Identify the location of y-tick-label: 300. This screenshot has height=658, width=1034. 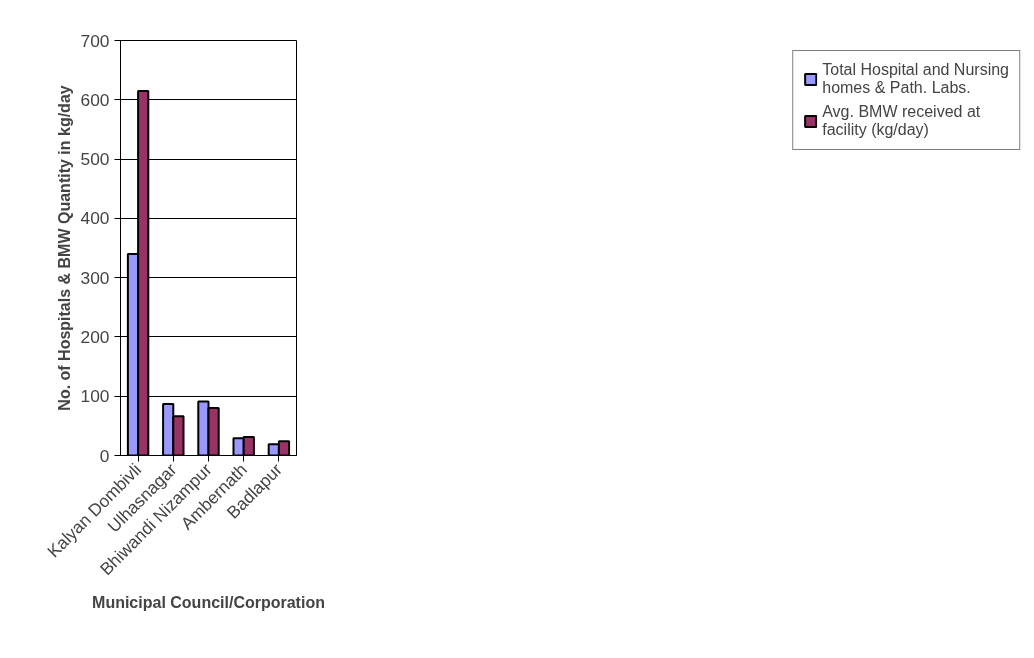
(95, 277).